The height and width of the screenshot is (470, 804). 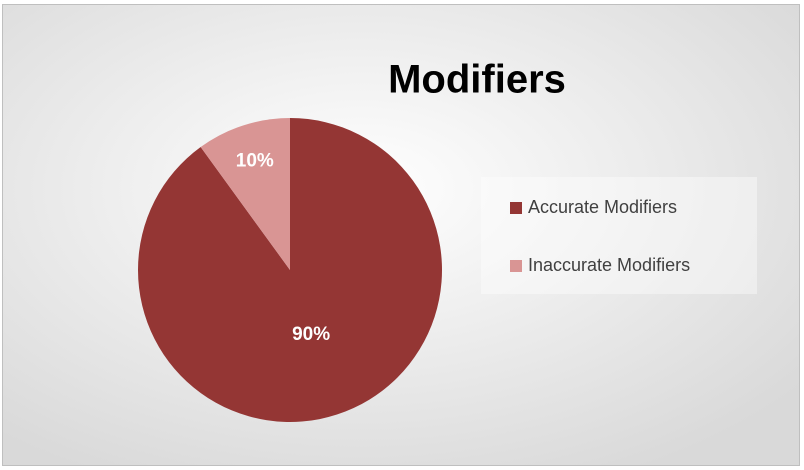 What do you see at coordinates (245, 194) in the screenshot?
I see `pie-slice` at bounding box center [245, 194].